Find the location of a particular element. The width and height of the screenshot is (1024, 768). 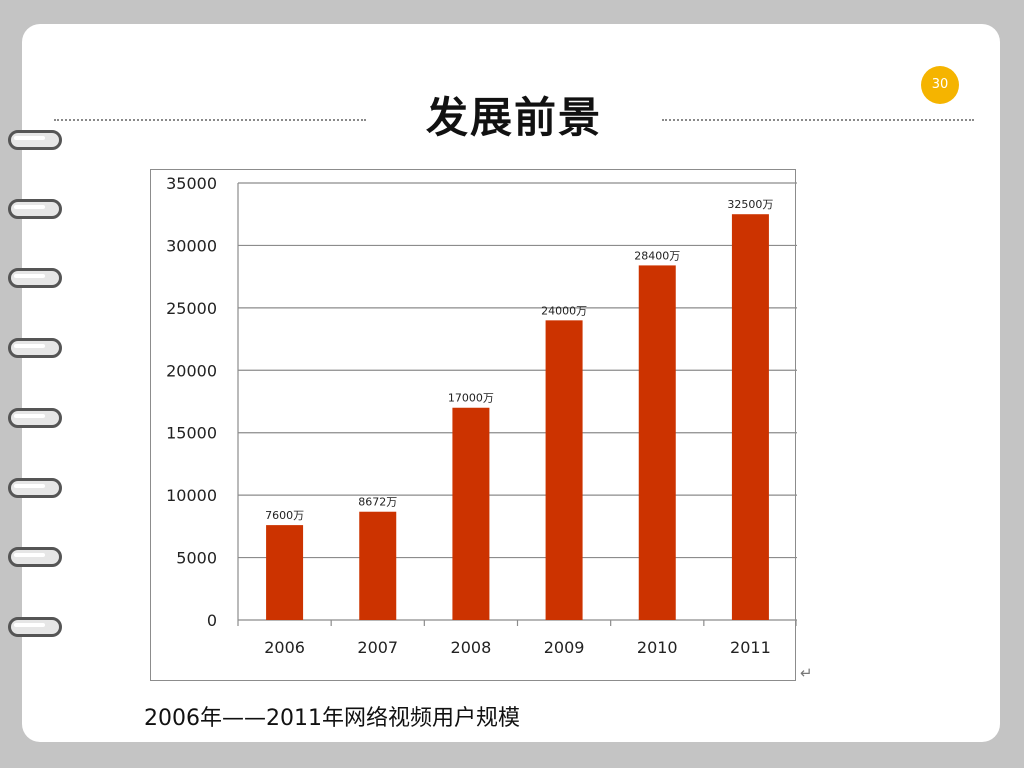

data-label: 17000万 is located at coordinates (471, 398).